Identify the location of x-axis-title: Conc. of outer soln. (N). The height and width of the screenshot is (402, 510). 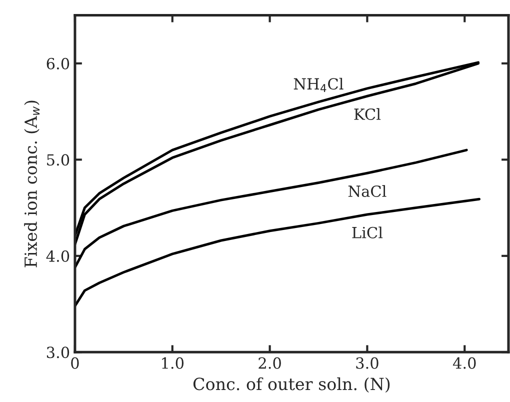
(291, 385).